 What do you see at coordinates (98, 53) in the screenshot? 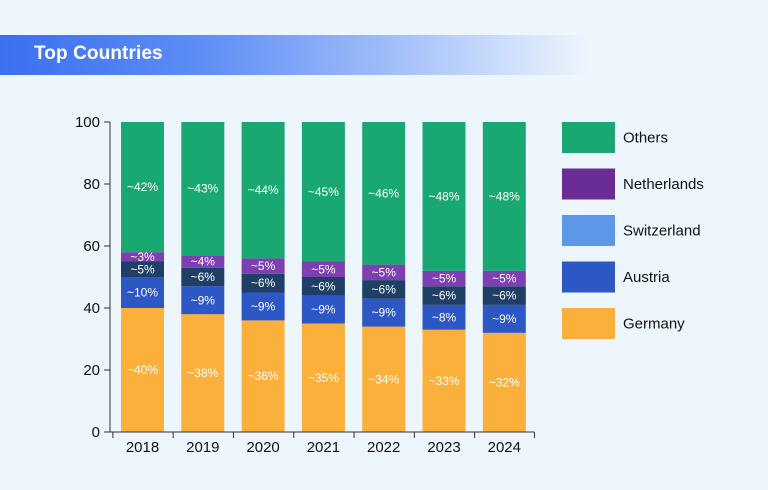
I see `chart-title: Top Countries` at bounding box center [98, 53].